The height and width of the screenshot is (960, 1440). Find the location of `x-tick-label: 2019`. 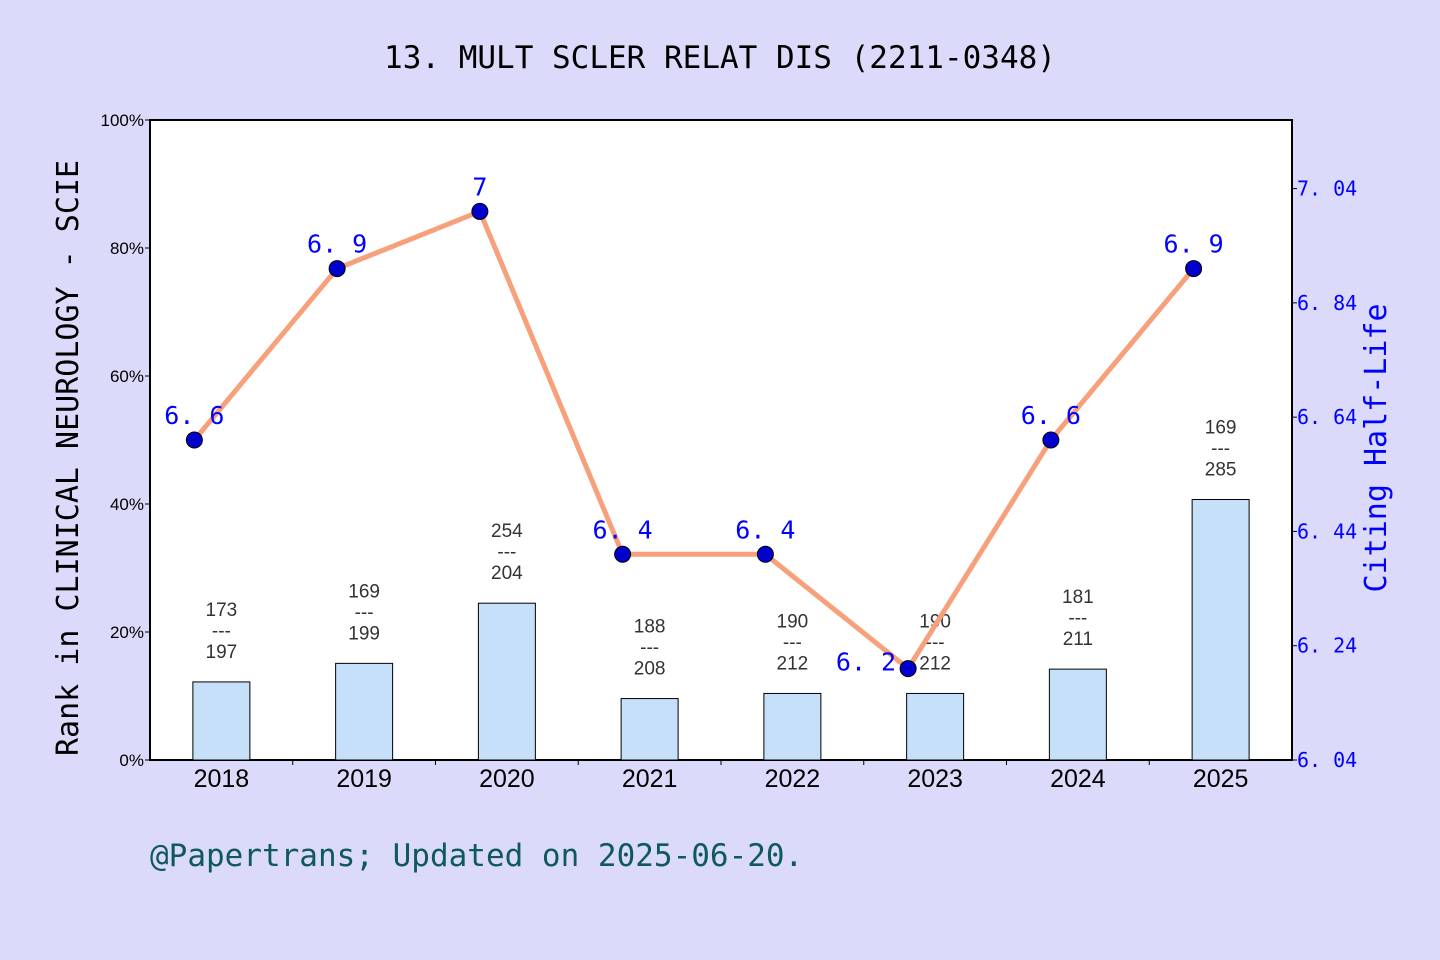

x-tick-label: 2019 is located at coordinates (364, 779).